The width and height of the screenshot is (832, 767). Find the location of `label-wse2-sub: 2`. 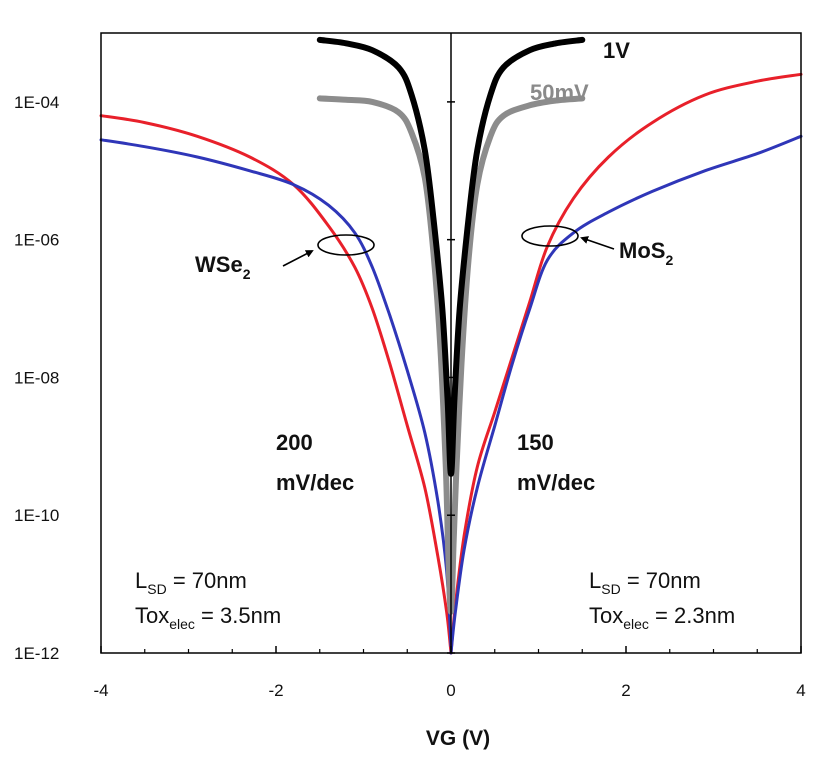

label-wse2-sub: 2 is located at coordinates (247, 274).